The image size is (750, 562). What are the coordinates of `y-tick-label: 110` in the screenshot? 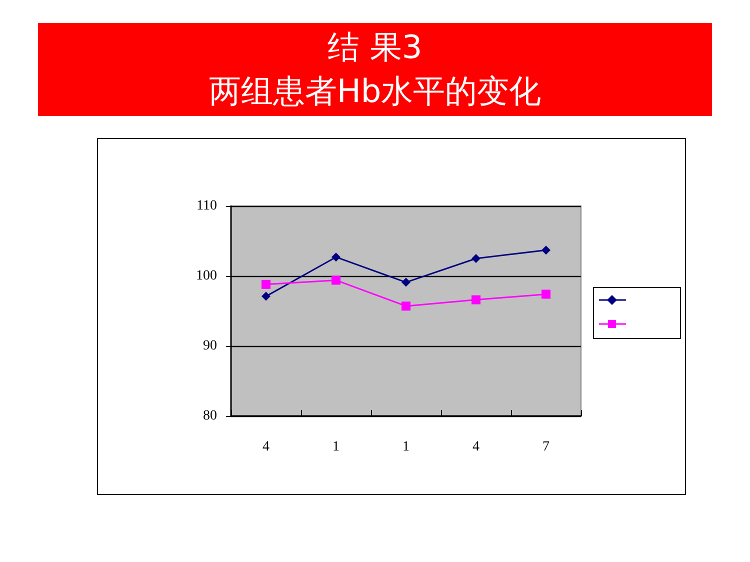 It's located at (206, 206).